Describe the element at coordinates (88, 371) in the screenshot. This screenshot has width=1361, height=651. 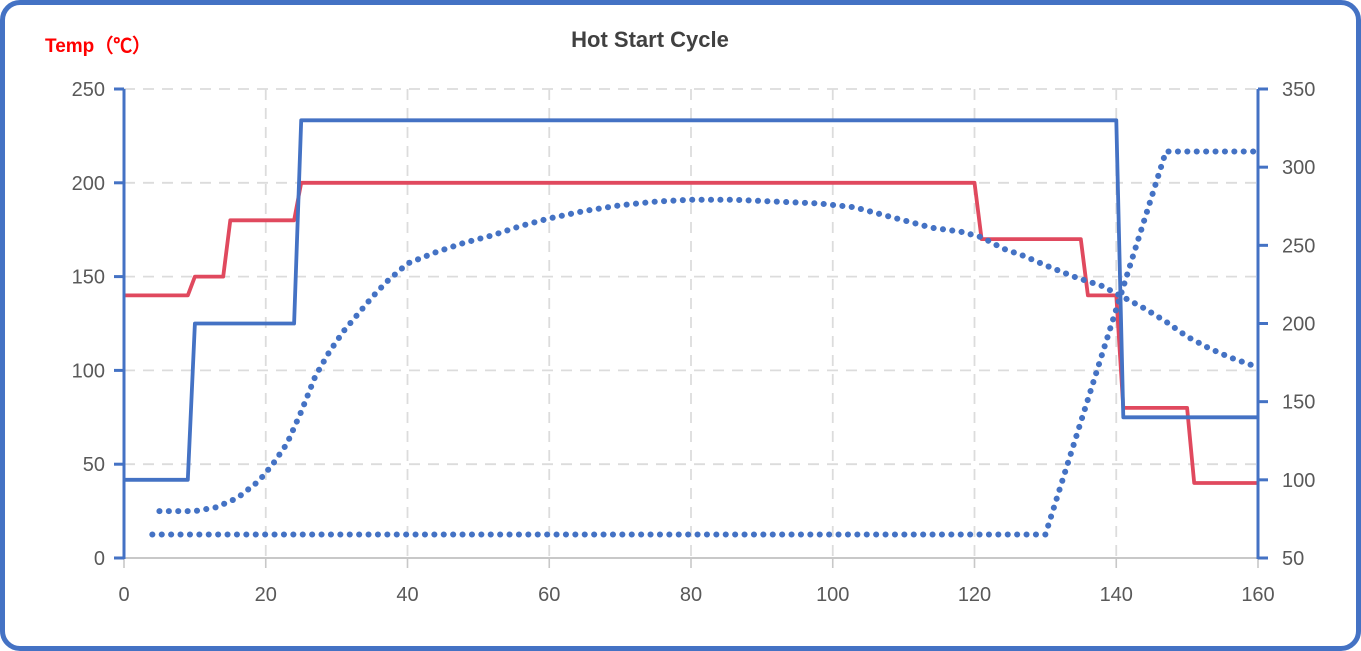
I see `left-axis-tick-label: 100` at that location.